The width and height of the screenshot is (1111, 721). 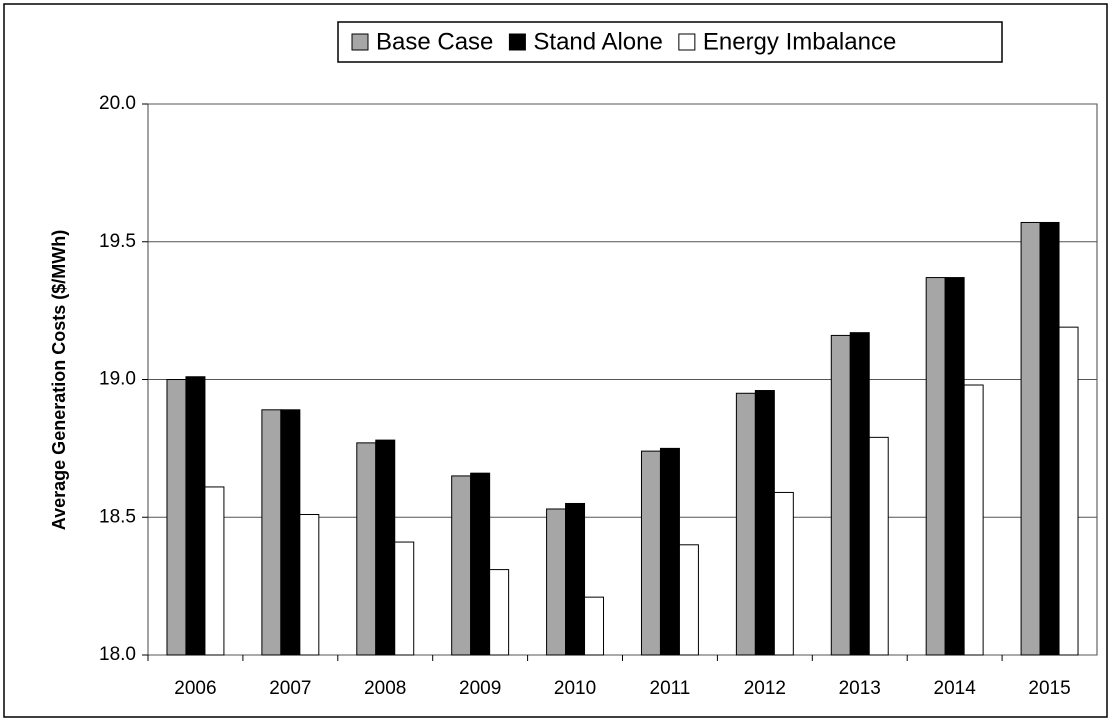 What do you see at coordinates (290, 688) in the screenshot?
I see `x-tick-label: 2007` at bounding box center [290, 688].